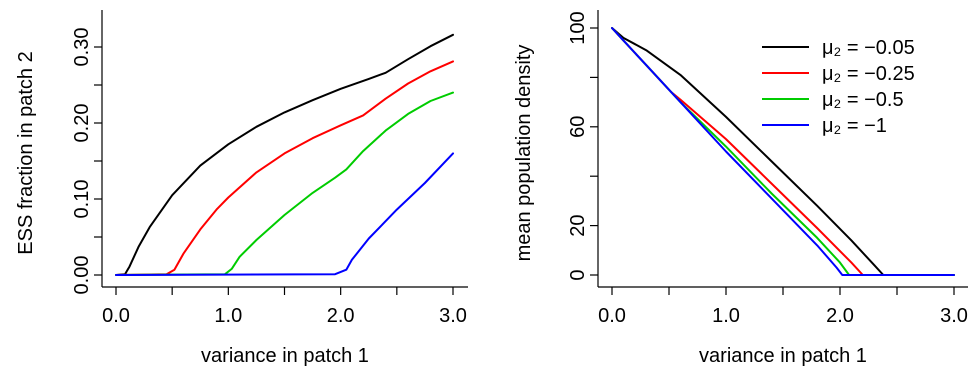 This screenshot has width=972, height=373. I want to click on ess-fraction-y-tick-label: 0.00, so click(82, 275).